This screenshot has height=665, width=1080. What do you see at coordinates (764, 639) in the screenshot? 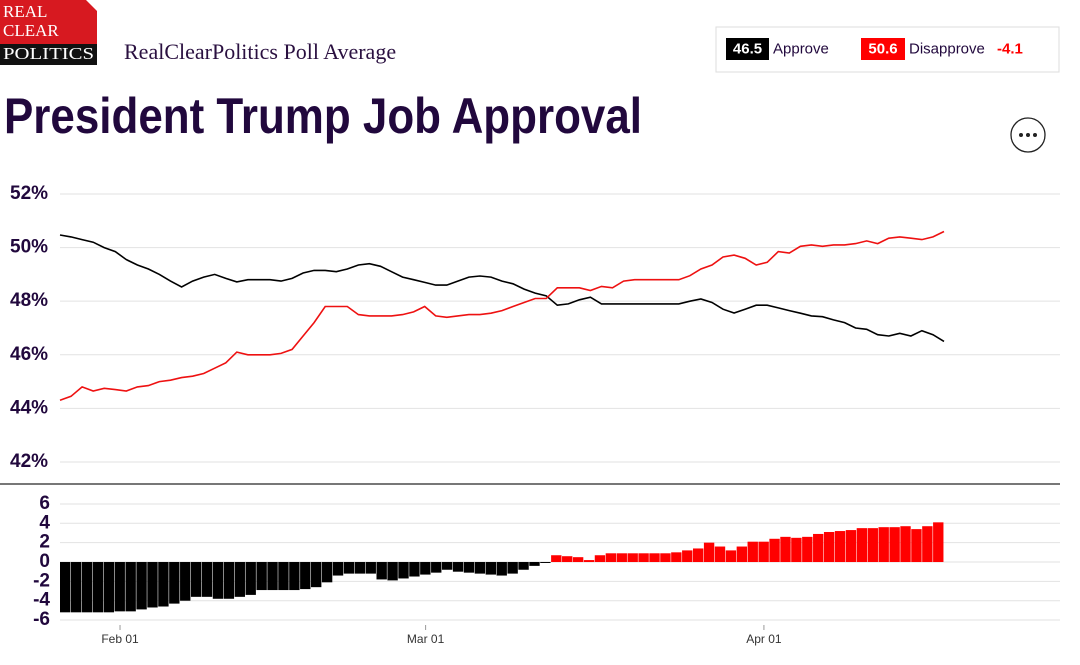
I see `x-tick-label: Apr 01` at bounding box center [764, 639].